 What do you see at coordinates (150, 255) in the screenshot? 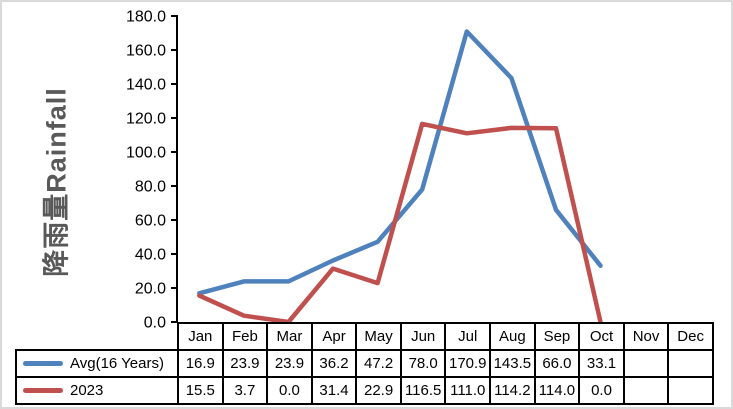
I see `y-tick-label: 40.0` at bounding box center [150, 255].